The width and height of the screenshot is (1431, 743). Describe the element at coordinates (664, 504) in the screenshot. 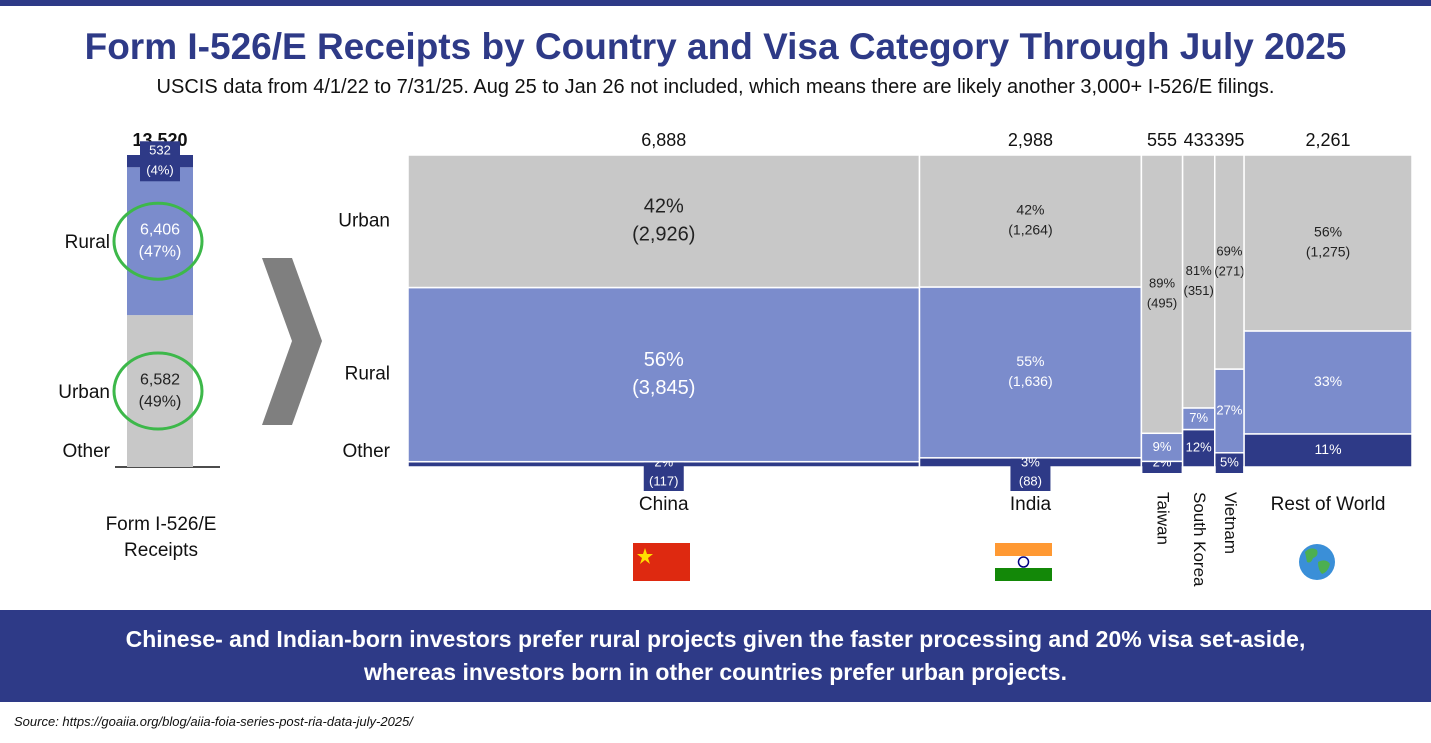

I see `category-label: China` at that location.